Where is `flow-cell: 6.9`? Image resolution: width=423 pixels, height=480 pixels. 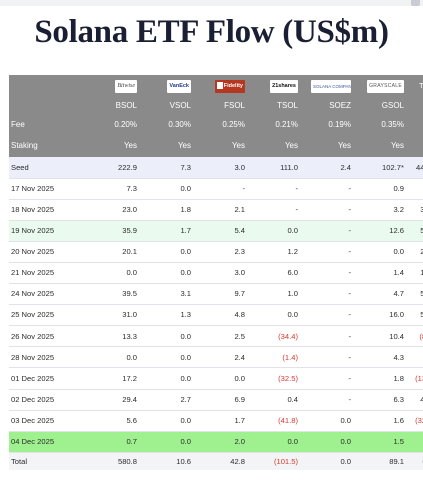
flow-cell: 6.9 is located at coordinates (222, 400).